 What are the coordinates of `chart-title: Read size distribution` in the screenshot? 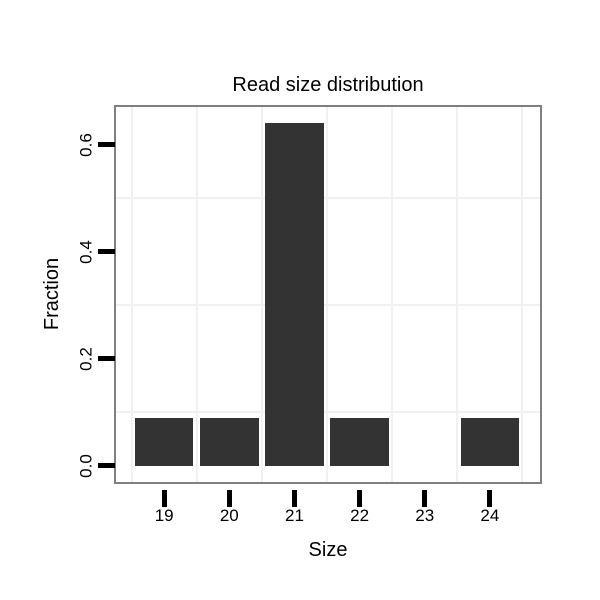 It's located at (328, 85).